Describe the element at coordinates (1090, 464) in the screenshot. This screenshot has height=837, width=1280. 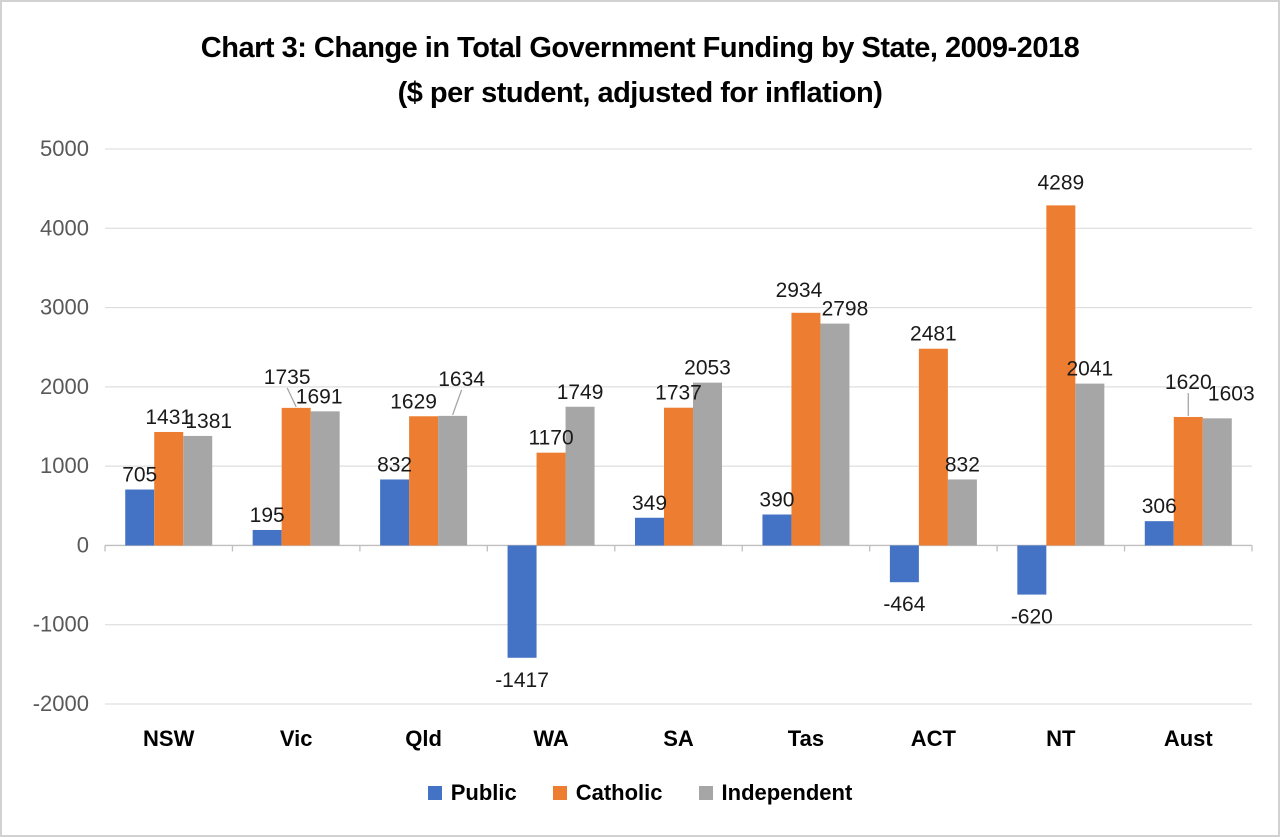
I see `bar-independent-nt` at that location.